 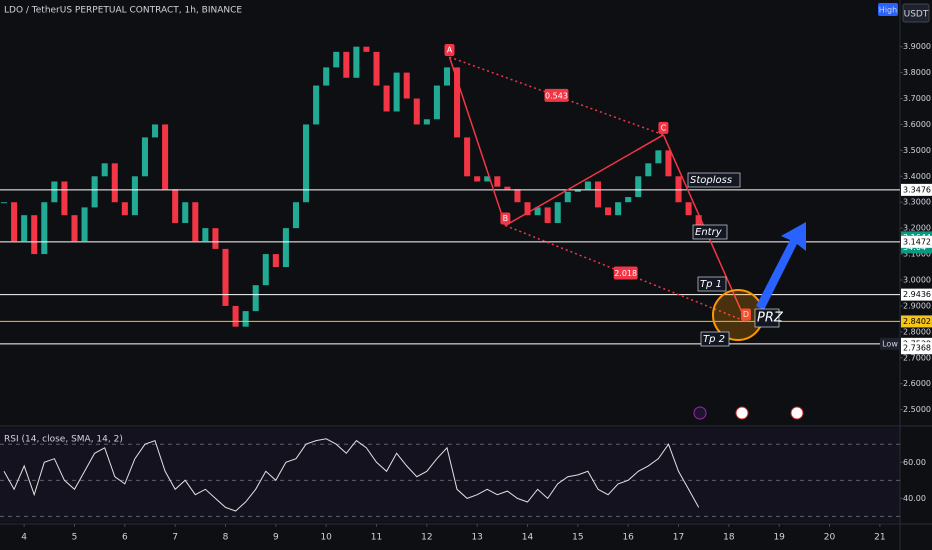 What do you see at coordinates (626, 273) in the screenshot?
I see `pattern-ratio-line` at bounding box center [626, 273].